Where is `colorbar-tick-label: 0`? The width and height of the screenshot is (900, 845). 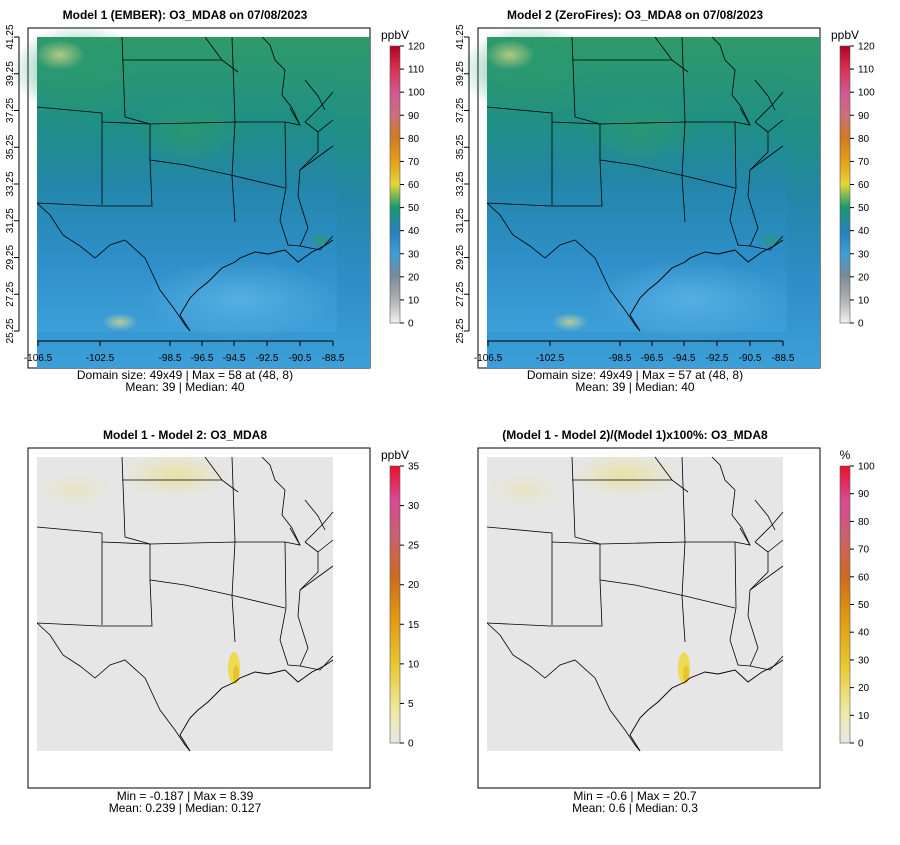
colorbar-tick-label: 0 is located at coordinates (861, 744).